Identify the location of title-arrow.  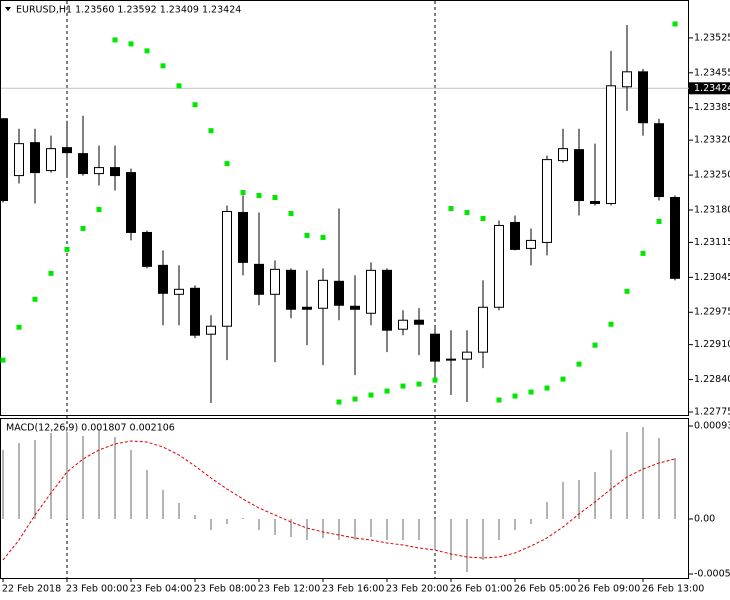
(8, 9).